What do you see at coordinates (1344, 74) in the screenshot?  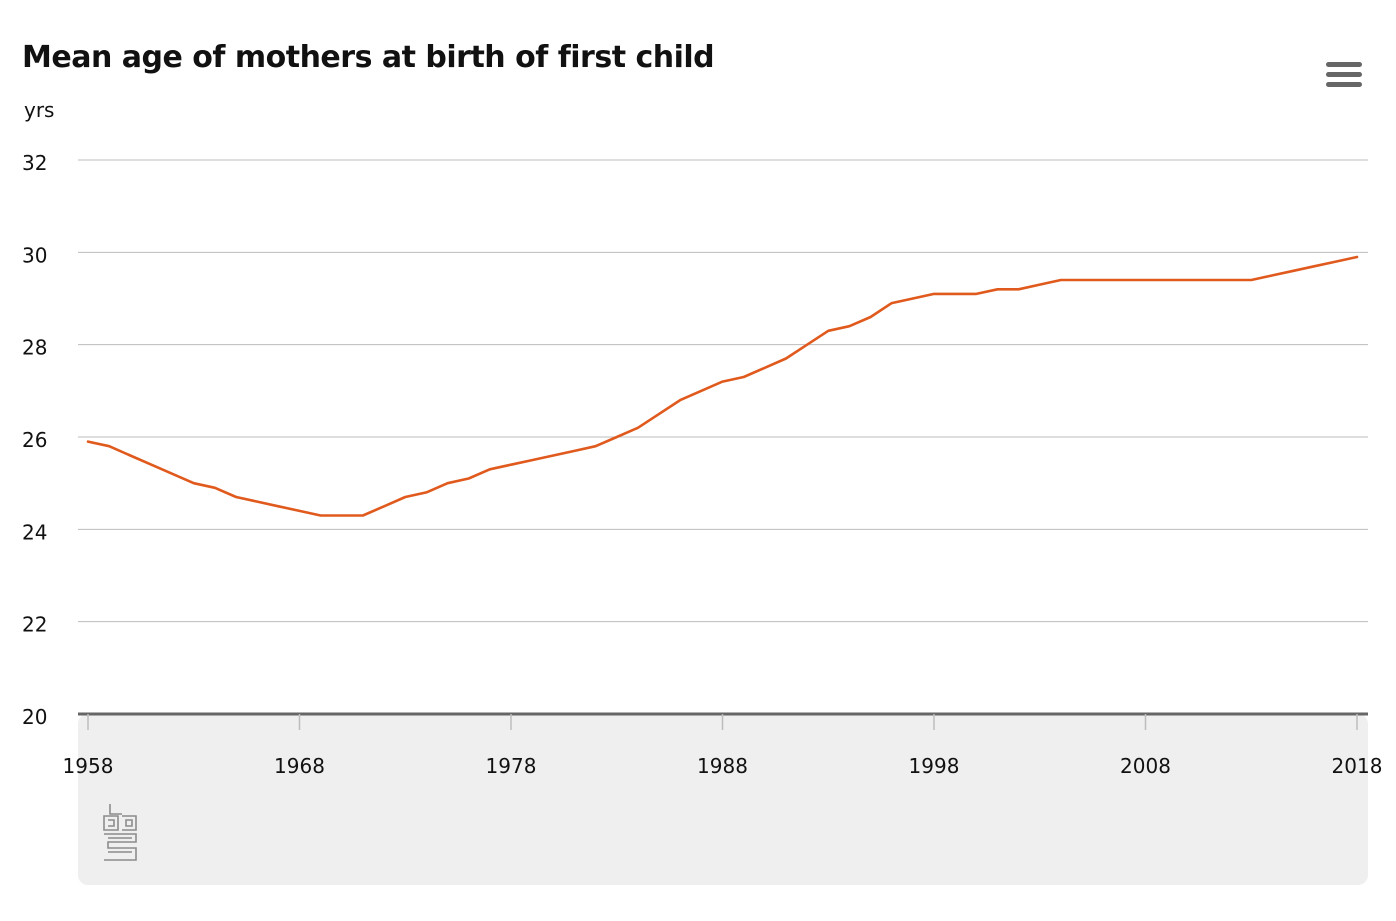 I see `menu-bar-middle` at bounding box center [1344, 74].